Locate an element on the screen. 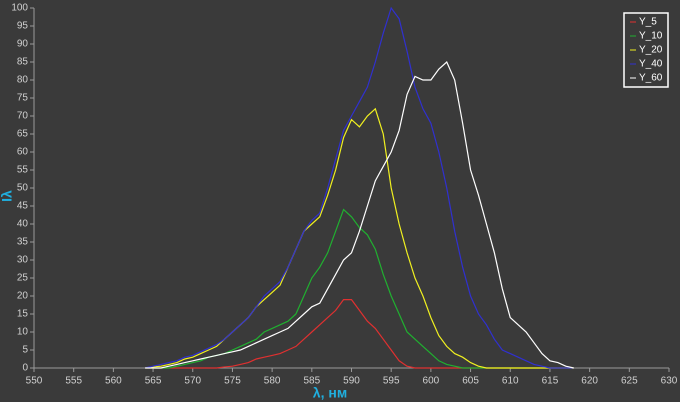 The image size is (680, 402). x-tick-label: 555 is located at coordinates (73, 381).